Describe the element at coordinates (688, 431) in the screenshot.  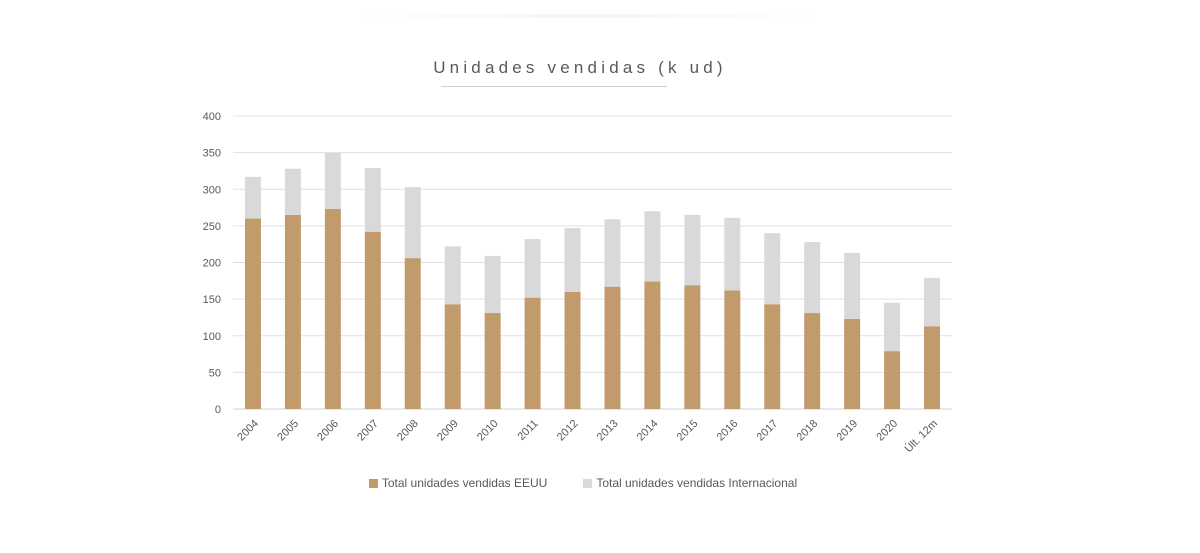
I see `x-tick-label: 2015` at that location.